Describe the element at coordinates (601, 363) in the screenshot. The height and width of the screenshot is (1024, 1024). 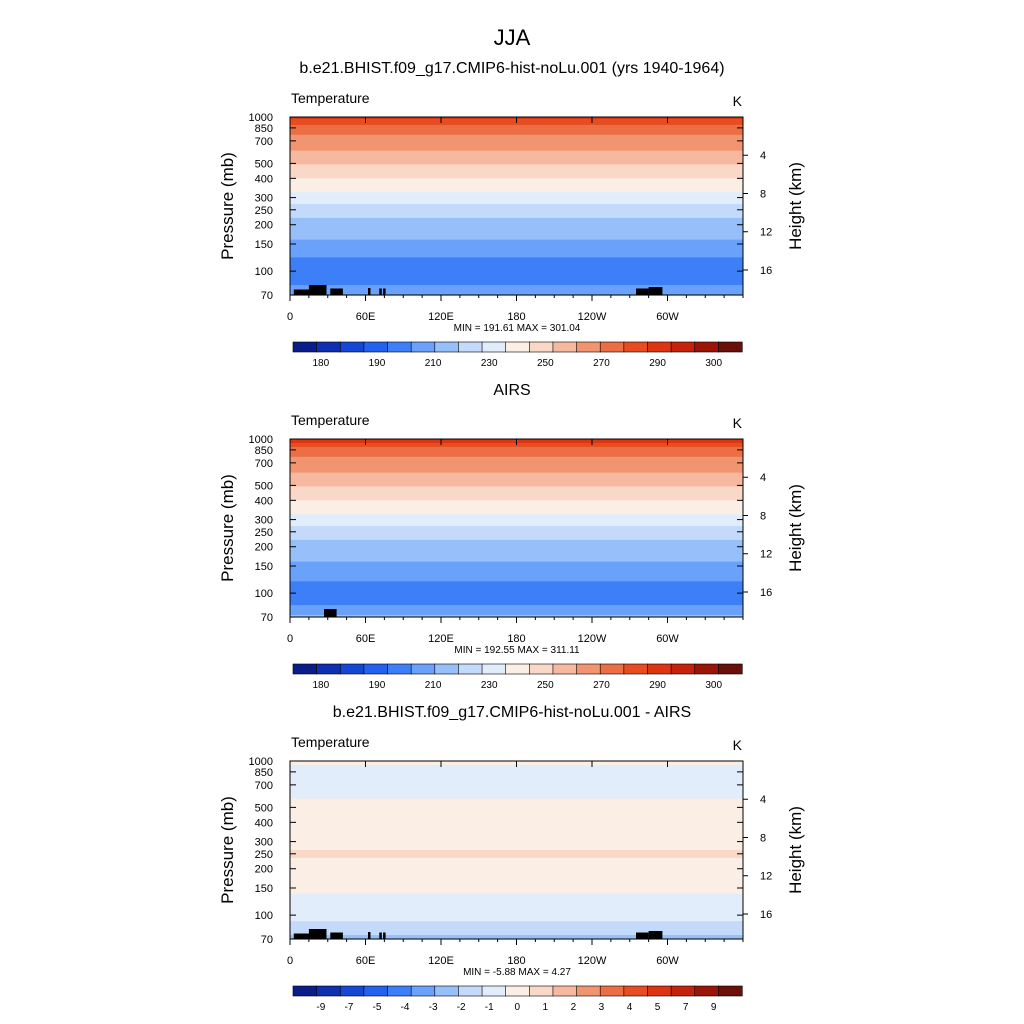
I see `colorbar-label: 270` at that location.